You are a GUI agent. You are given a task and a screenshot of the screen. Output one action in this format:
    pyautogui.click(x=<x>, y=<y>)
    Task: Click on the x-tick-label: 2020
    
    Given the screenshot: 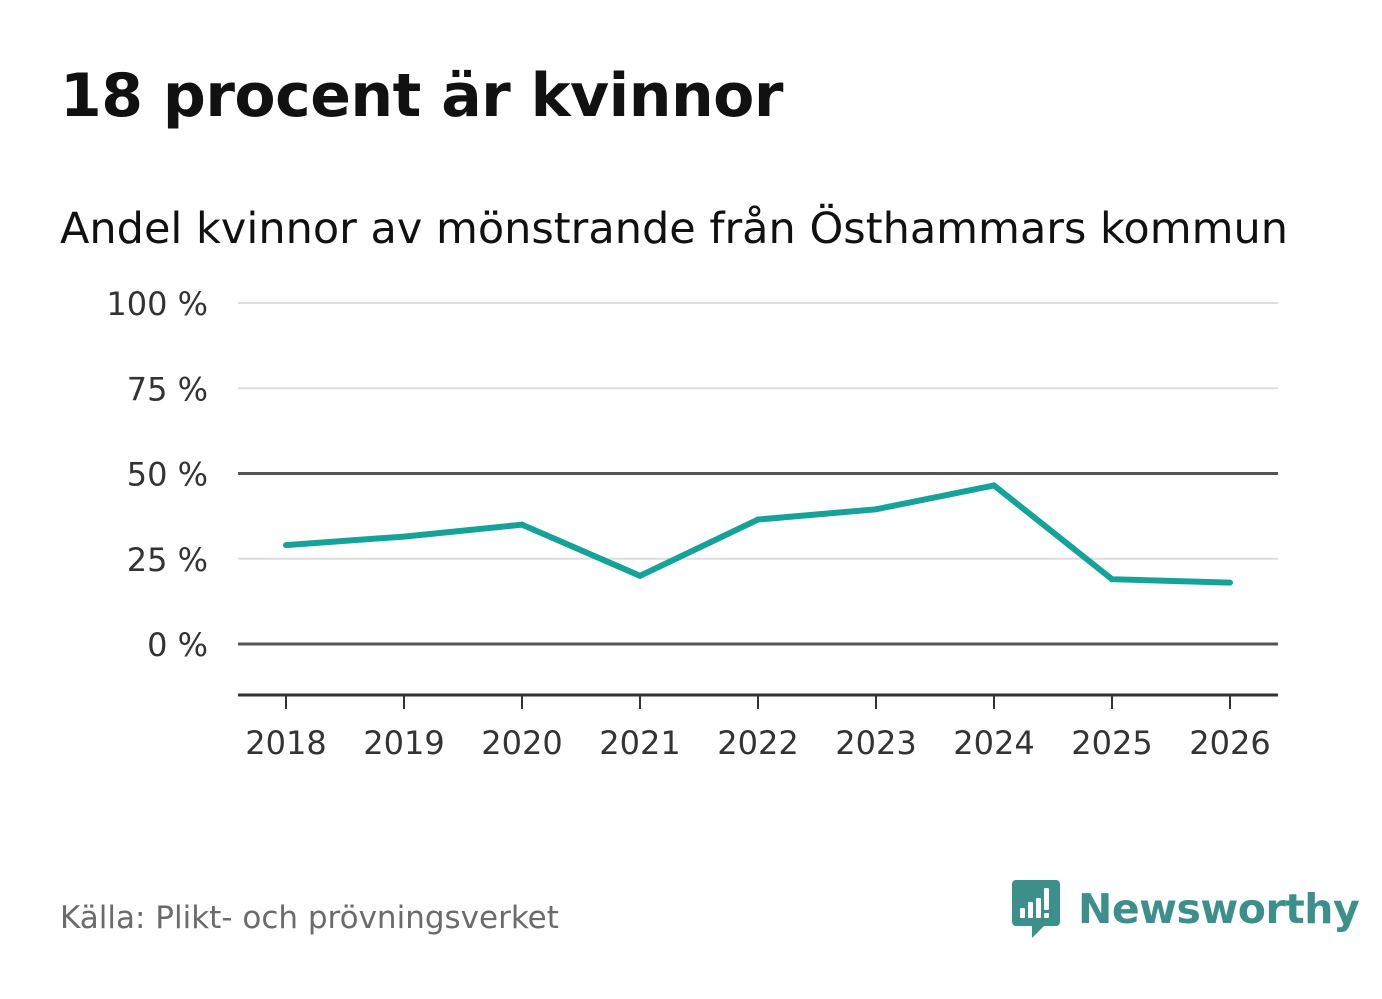 What is the action you would take?
    pyautogui.click(x=521, y=743)
    